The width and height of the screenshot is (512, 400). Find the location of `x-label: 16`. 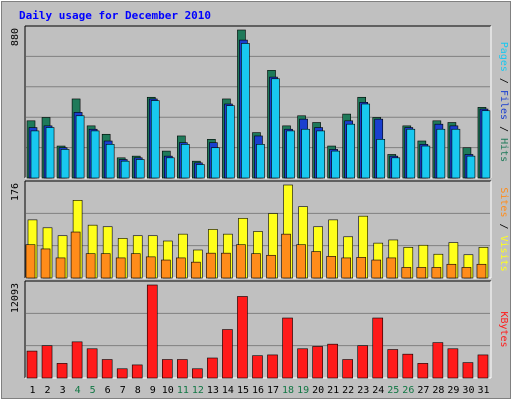

x-label: 16 is located at coordinates (258, 390).